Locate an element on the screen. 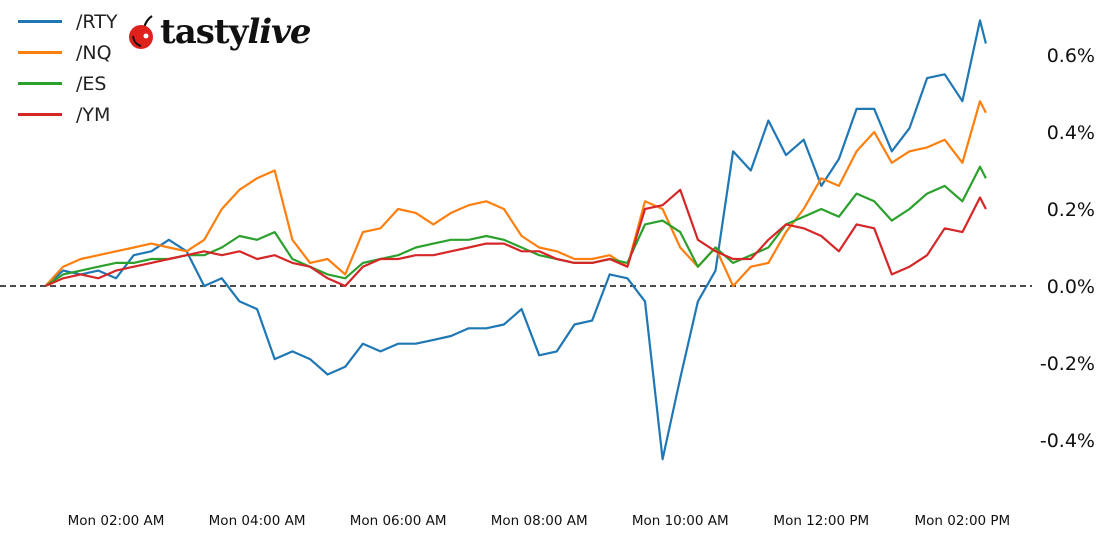  legend-label: /YM is located at coordinates (93, 114).